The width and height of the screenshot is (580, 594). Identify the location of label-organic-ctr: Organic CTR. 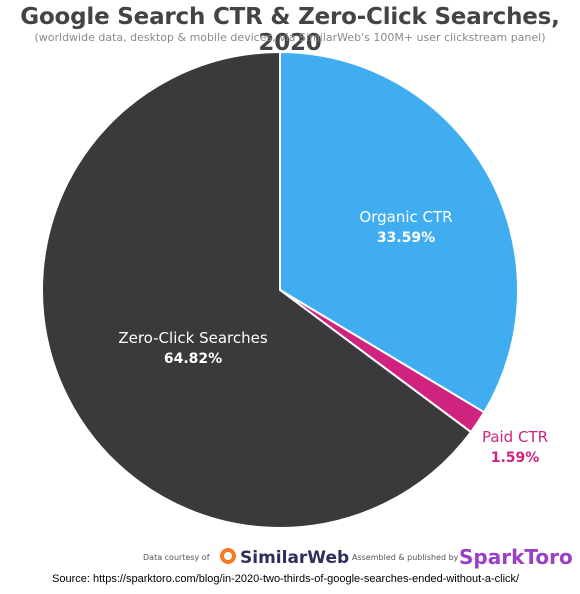
(405, 217).